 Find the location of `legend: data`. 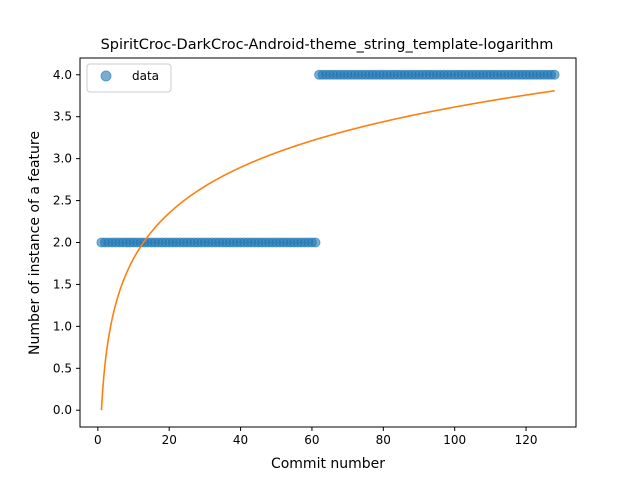

legend: data is located at coordinates (129, 78).